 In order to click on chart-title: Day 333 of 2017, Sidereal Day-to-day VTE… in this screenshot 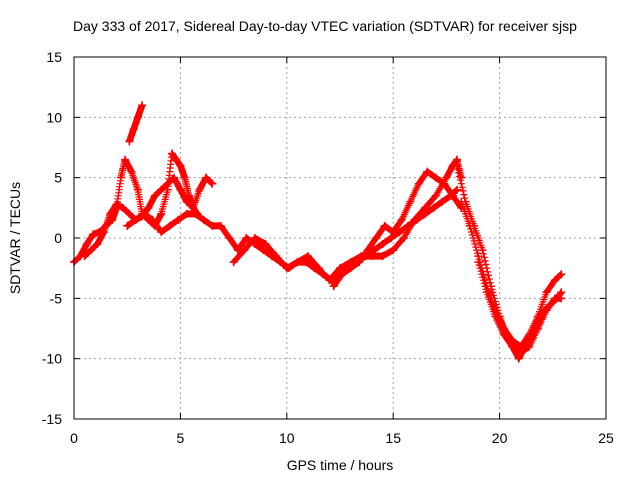, I will do `click(325, 26)`.